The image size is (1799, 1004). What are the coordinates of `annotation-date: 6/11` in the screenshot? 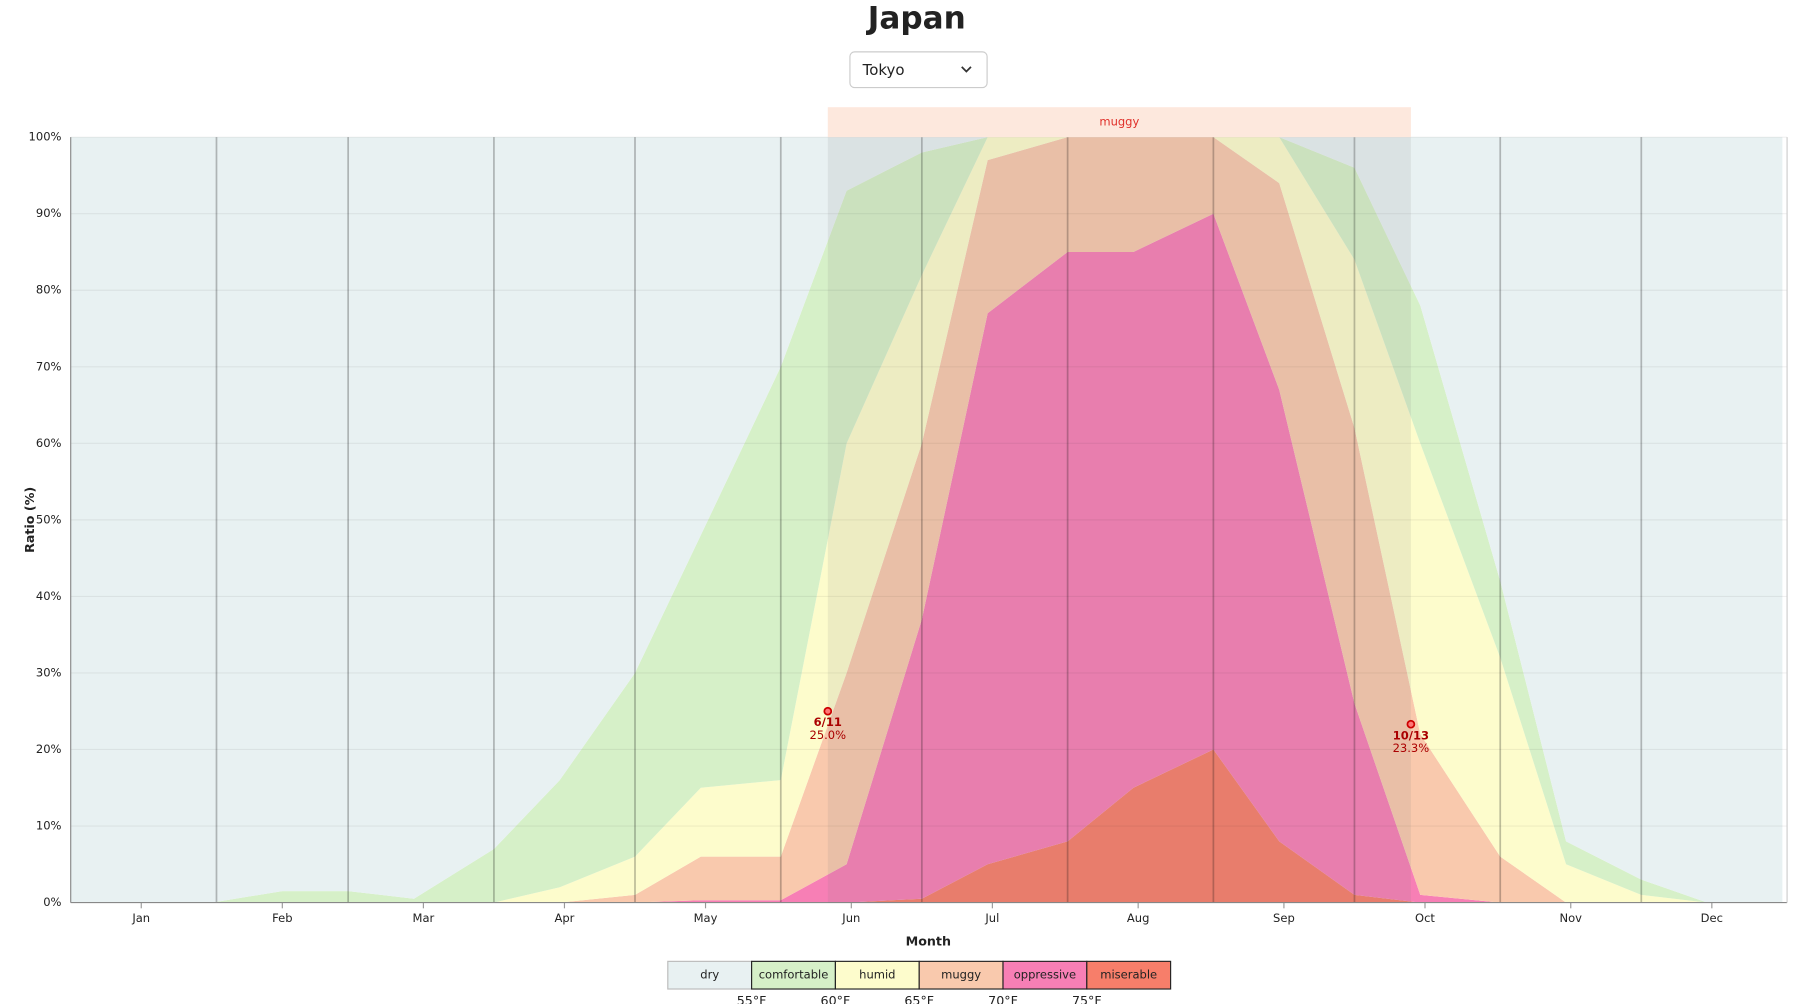 It's located at (828, 722).